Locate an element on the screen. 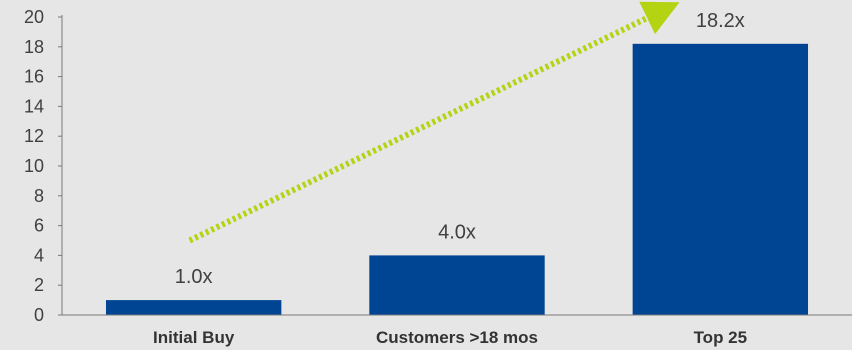  y-tick-label: 18 is located at coordinates (34, 47).